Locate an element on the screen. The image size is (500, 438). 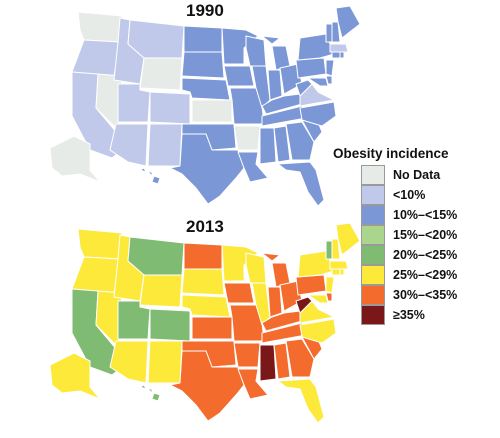
legend-label-no-data: No Data is located at coordinates (417, 175).